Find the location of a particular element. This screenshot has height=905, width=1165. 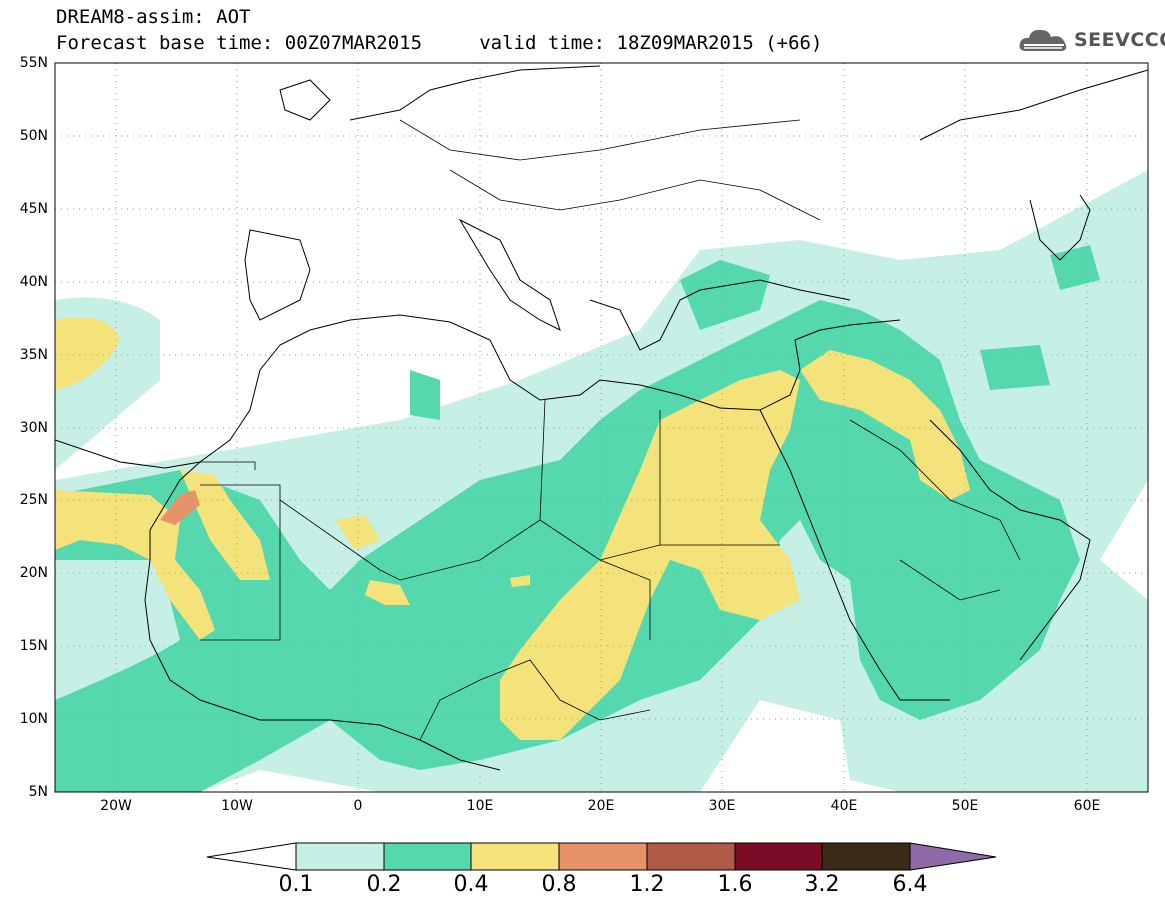

lat-label-15N: 15N is located at coordinates (33, 646).